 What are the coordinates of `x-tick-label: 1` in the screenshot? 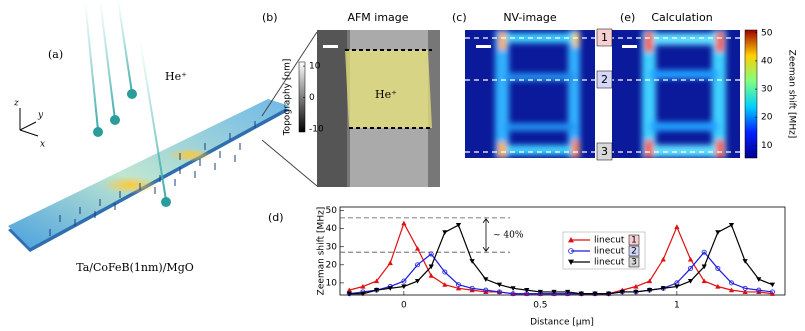 It's located at (677, 306).